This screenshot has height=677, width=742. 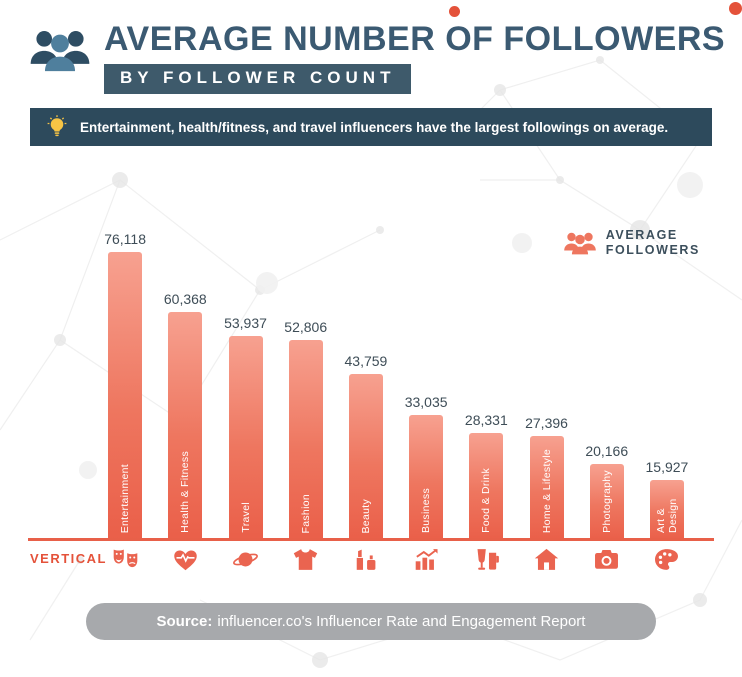 What do you see at coordinates (366, 361) in the screenshot?
I see `bar-value-label: 43,759` at bounding box center [366, 361].